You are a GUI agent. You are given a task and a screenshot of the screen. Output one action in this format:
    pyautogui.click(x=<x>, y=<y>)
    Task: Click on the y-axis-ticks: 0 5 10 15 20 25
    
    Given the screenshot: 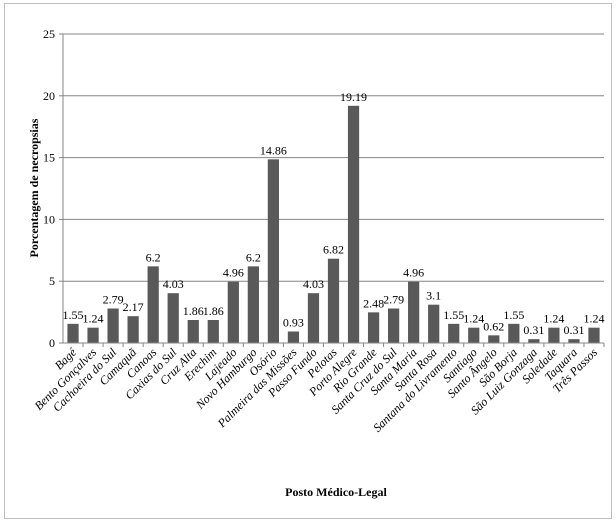 What is the action you would take?
    pyautogui.click(x=53, y=188)
    